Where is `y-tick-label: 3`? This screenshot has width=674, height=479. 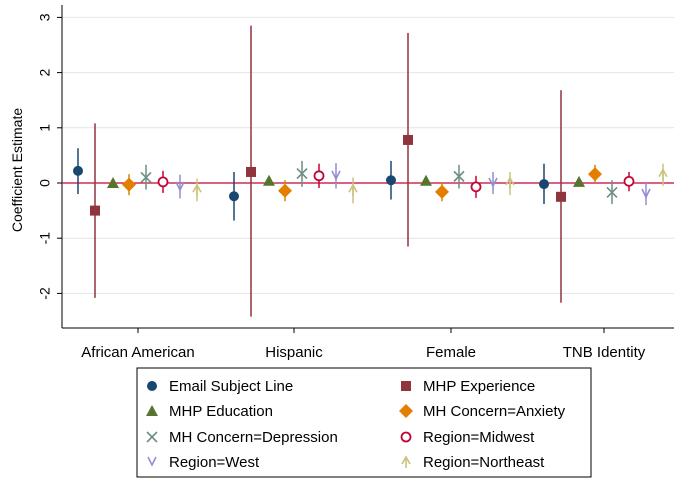 y-tick-label: 3 is located at coordinates (45, 17).